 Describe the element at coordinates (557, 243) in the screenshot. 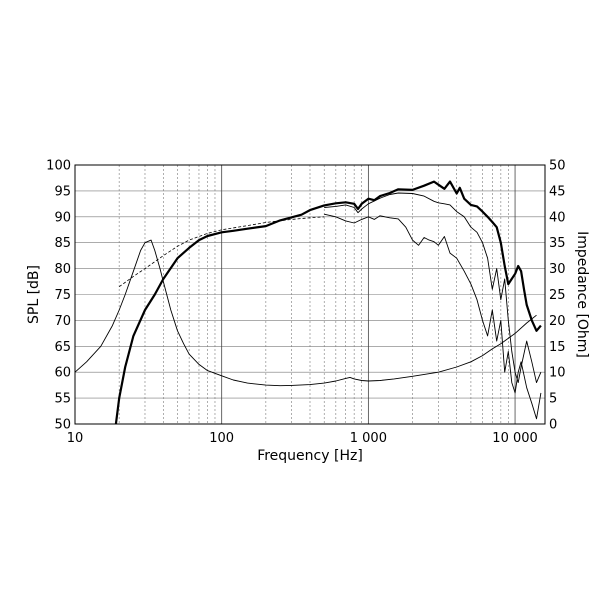

I see `y-right-tick-label: 35` at that location.